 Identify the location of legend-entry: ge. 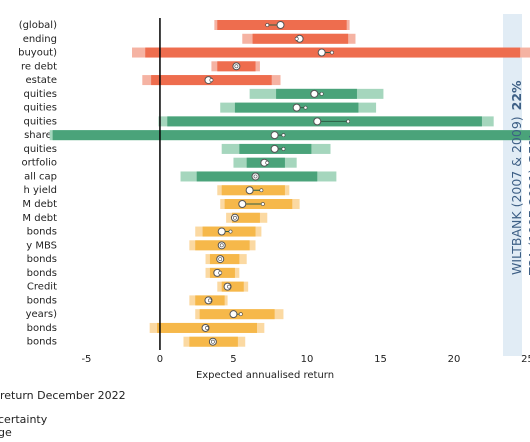
(6, 432).